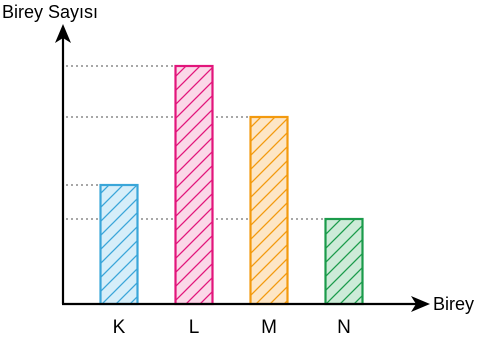 The height and width of the screenshot is (342, 487). Describe the element at coordinates (420, 304) in the screenshot. I see `x-axis-arrow` at that location.